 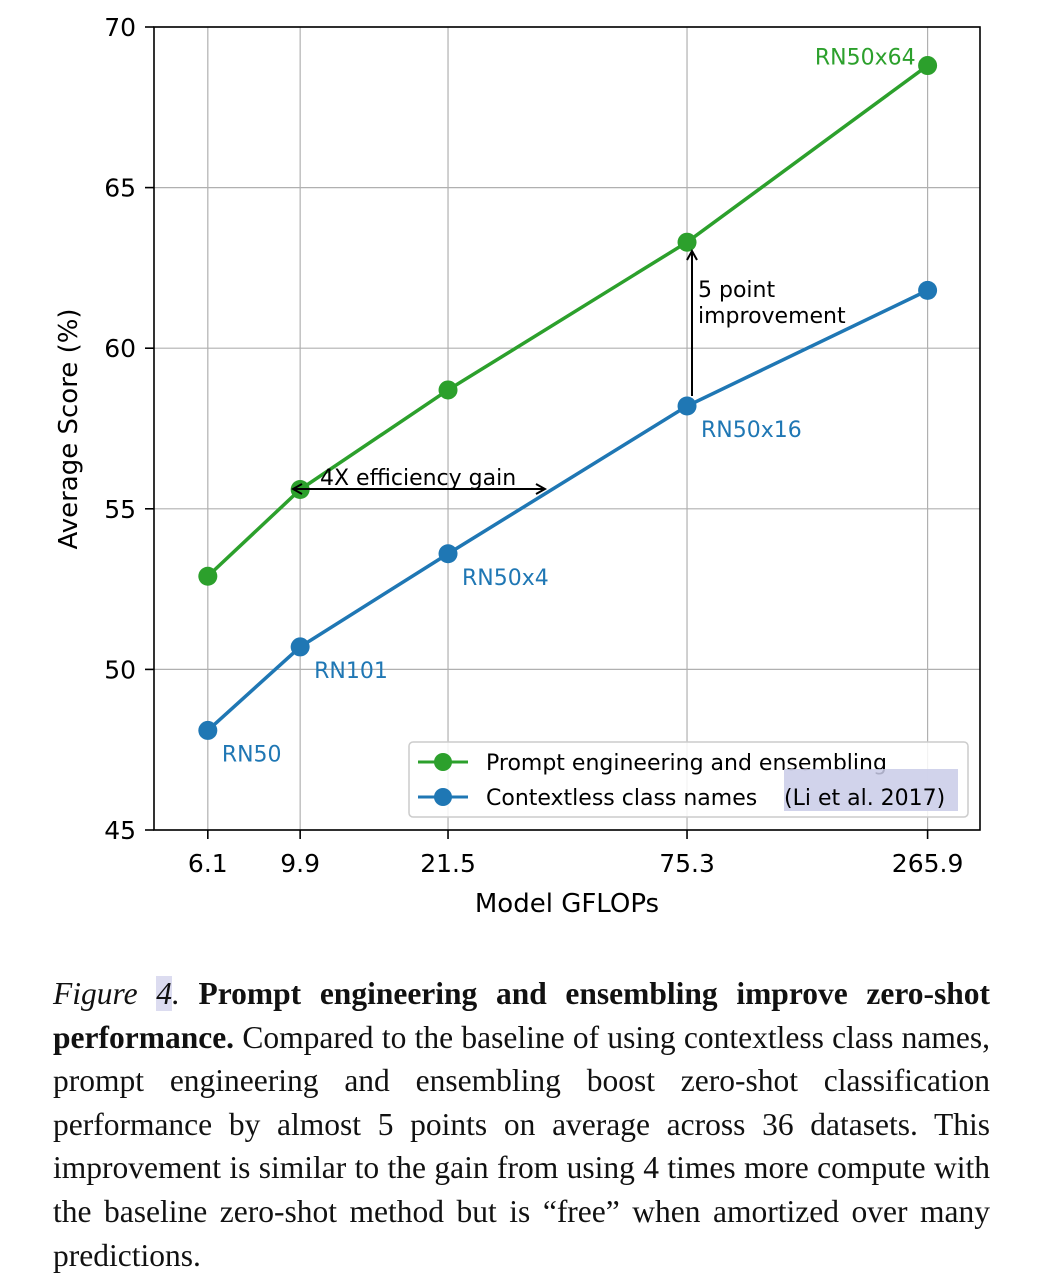 What do you see at coordinates (448, 863) in the screenshot?
I see `x-tick-label: 21.5` at bounding box center [448, 863].